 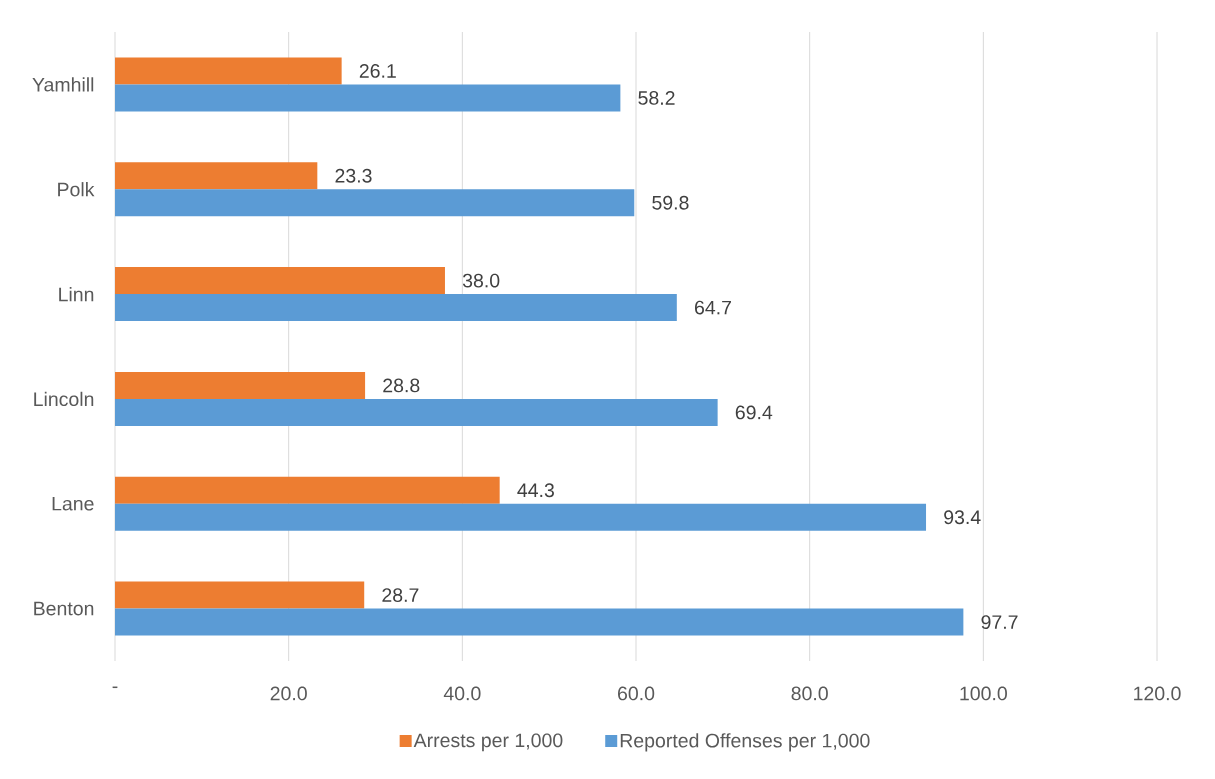 I want to click on x-tick-label: 120.0, so click(x=1157, y=693).